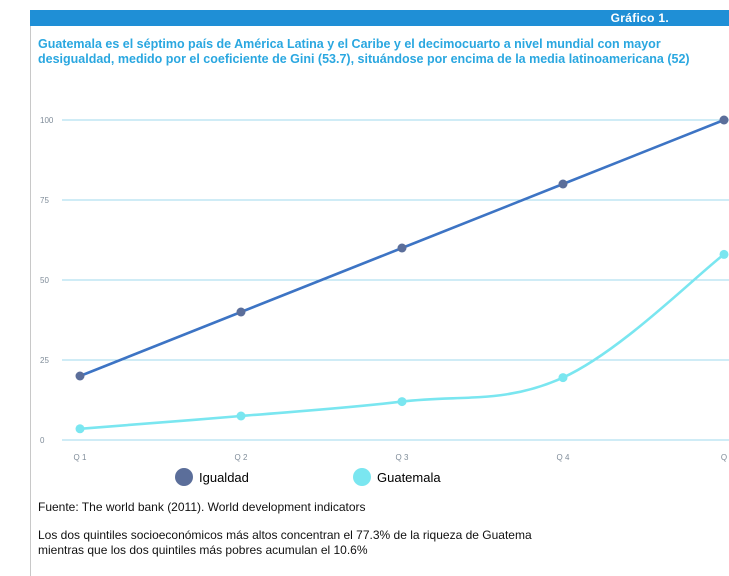 The height and width of the screenshot is (576, 729). I want to click on figure-label: Gráfico 1., so click(639, 18).